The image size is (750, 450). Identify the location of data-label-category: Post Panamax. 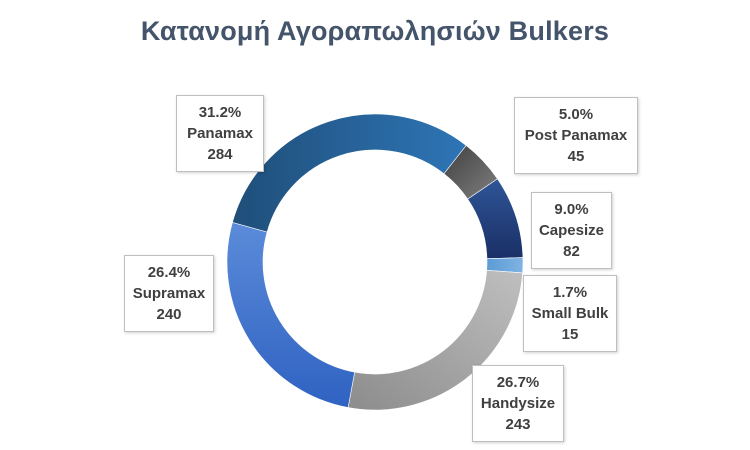
(576, 135).